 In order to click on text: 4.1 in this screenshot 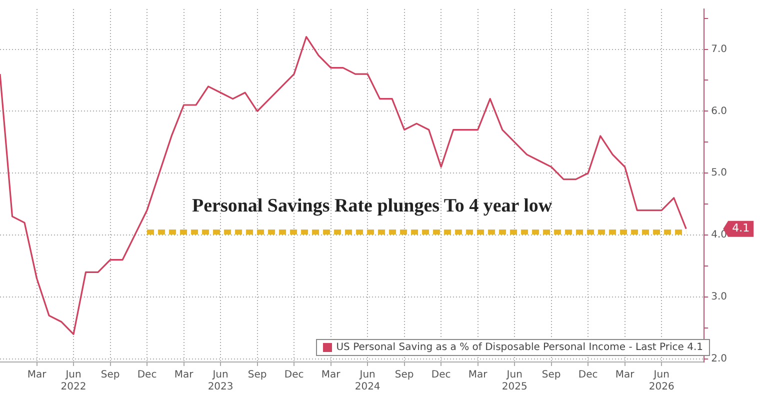, I will do `click(741, 228)`.